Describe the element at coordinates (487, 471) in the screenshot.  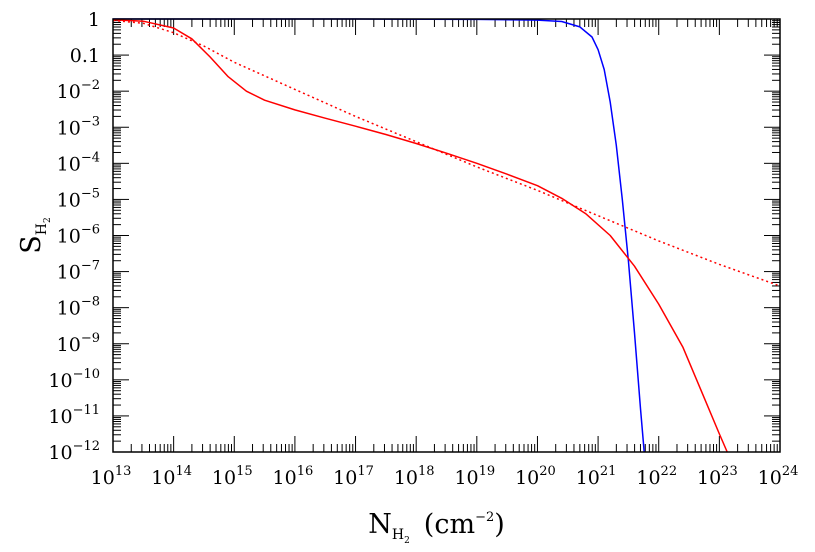
I see `x-tick-label-exp: 19` at that location.